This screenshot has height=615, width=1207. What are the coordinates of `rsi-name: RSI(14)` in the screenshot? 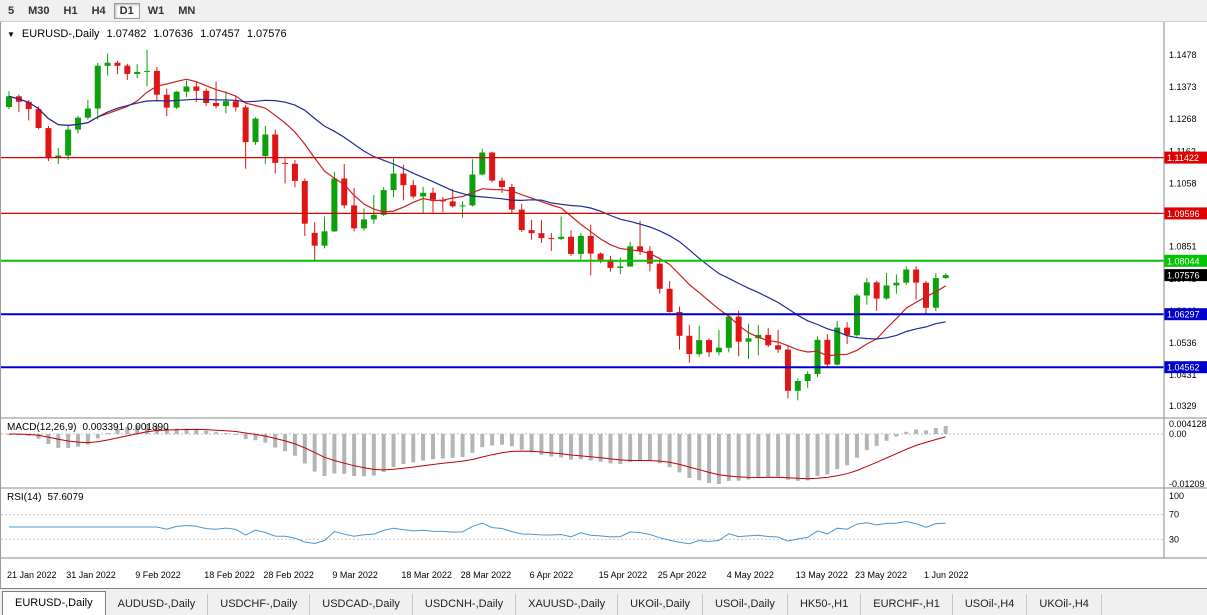 It's located at (24, 497).